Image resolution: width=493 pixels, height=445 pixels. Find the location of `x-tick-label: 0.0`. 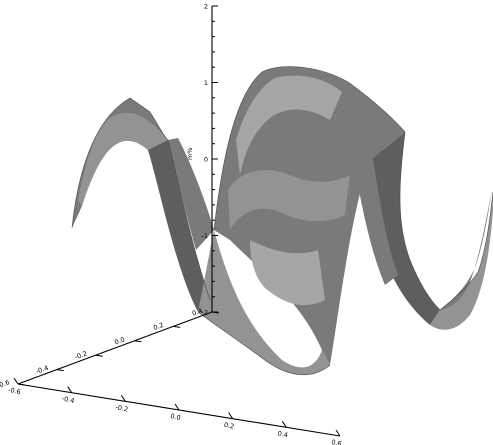

x-tick-label: 0.0 is located at coordinates (176, 417).